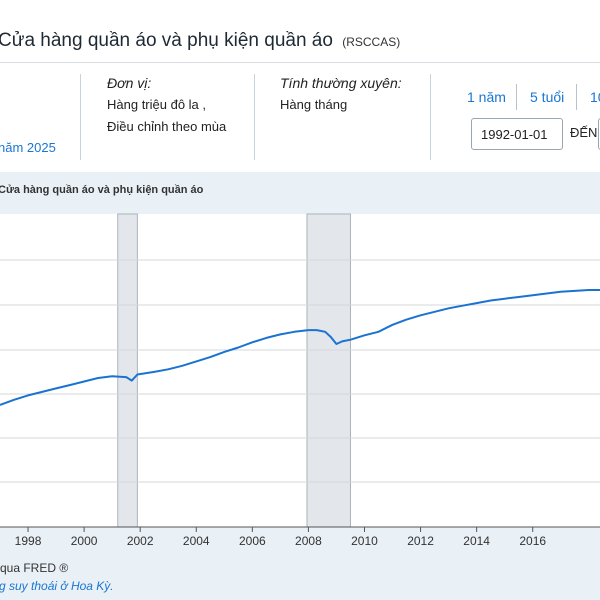 The image size is (600, 600). What do you see at coordinates (28, 541) in the screenshot?
I see `x-tick-label: 1998` at bounding box center [28, 541].